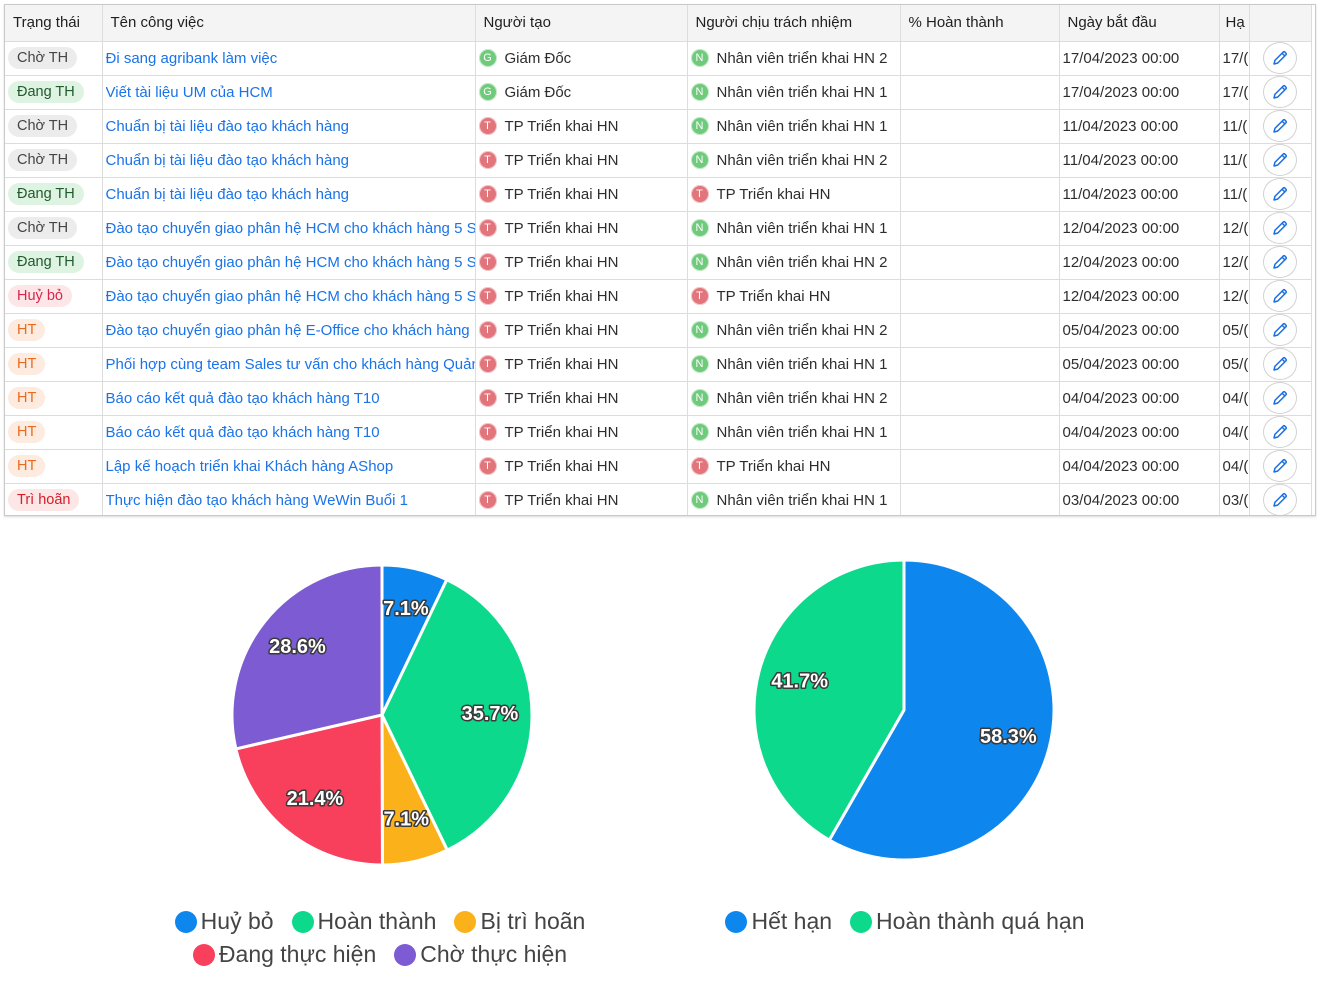 The height and width of the screenshot is (992, 1320). I want to click on end-date-cell: 05/(, so click(1234, 330).